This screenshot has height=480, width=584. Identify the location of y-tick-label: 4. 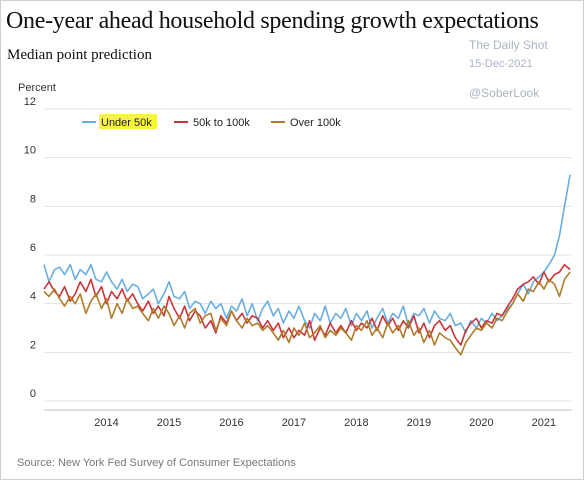
(33, 297).